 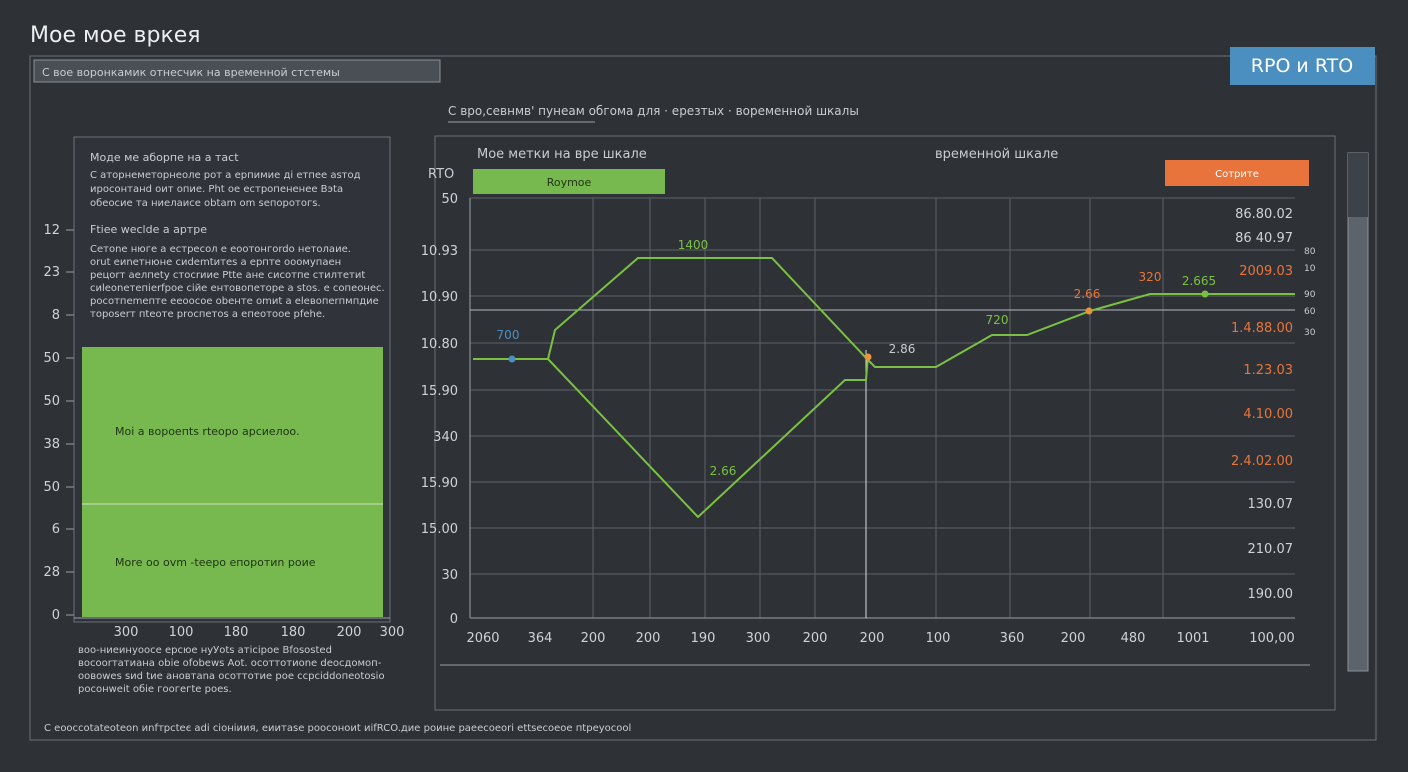 What do you see at coordinates (1271, 549) in the screenshot?
I see `right-label: 210.07` at bounding box center [1271, 549].